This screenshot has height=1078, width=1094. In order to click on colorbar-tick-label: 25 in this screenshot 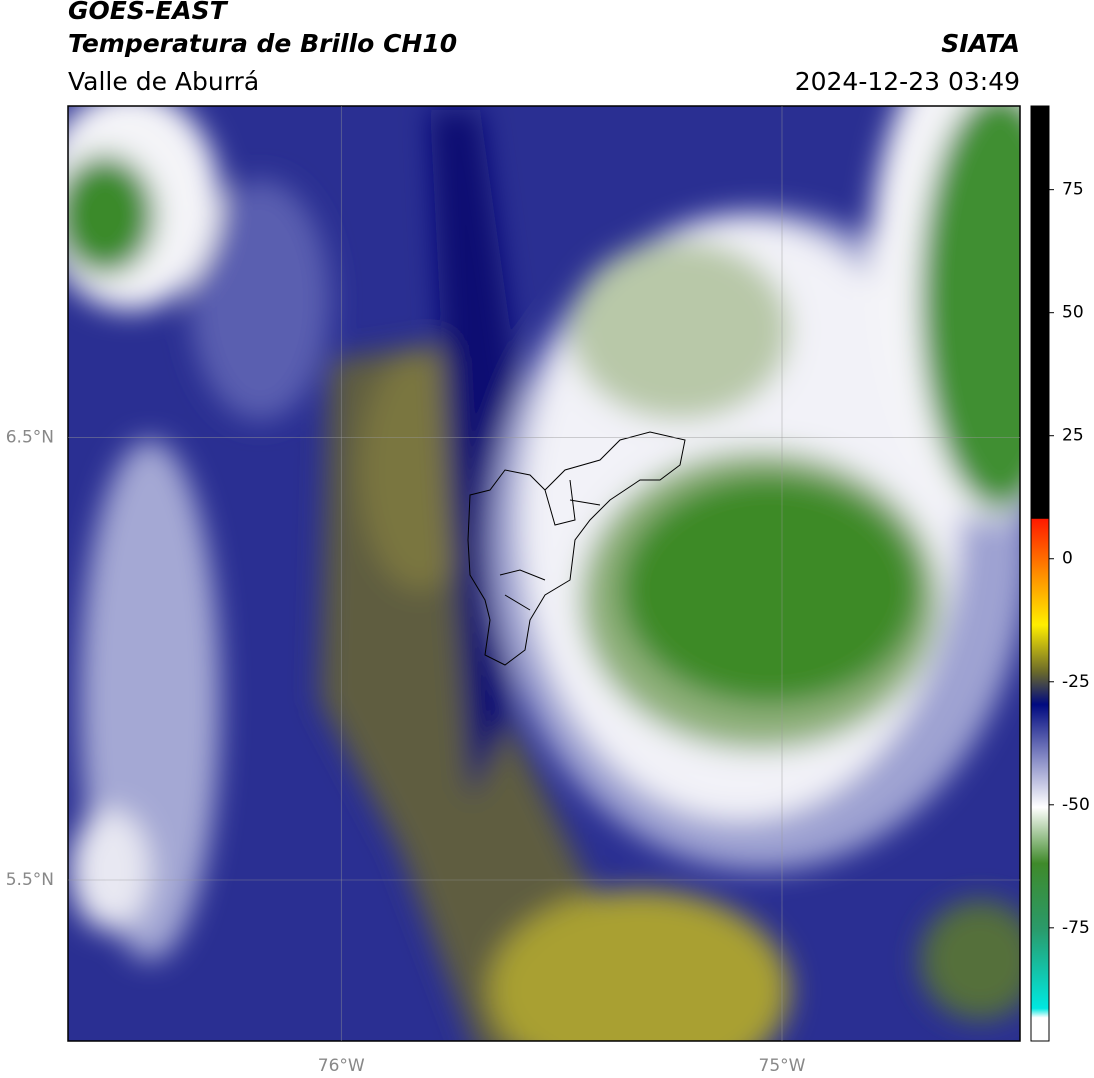, I will do `click(1073, 436)`.